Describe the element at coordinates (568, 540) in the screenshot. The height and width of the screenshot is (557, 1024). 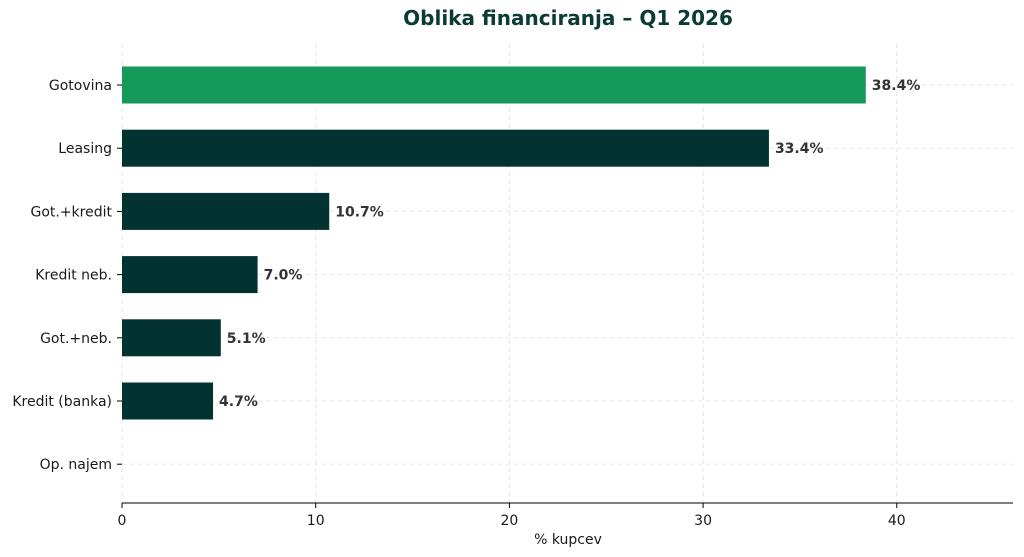
I see `x-axis-label: % kupcev` at that location.